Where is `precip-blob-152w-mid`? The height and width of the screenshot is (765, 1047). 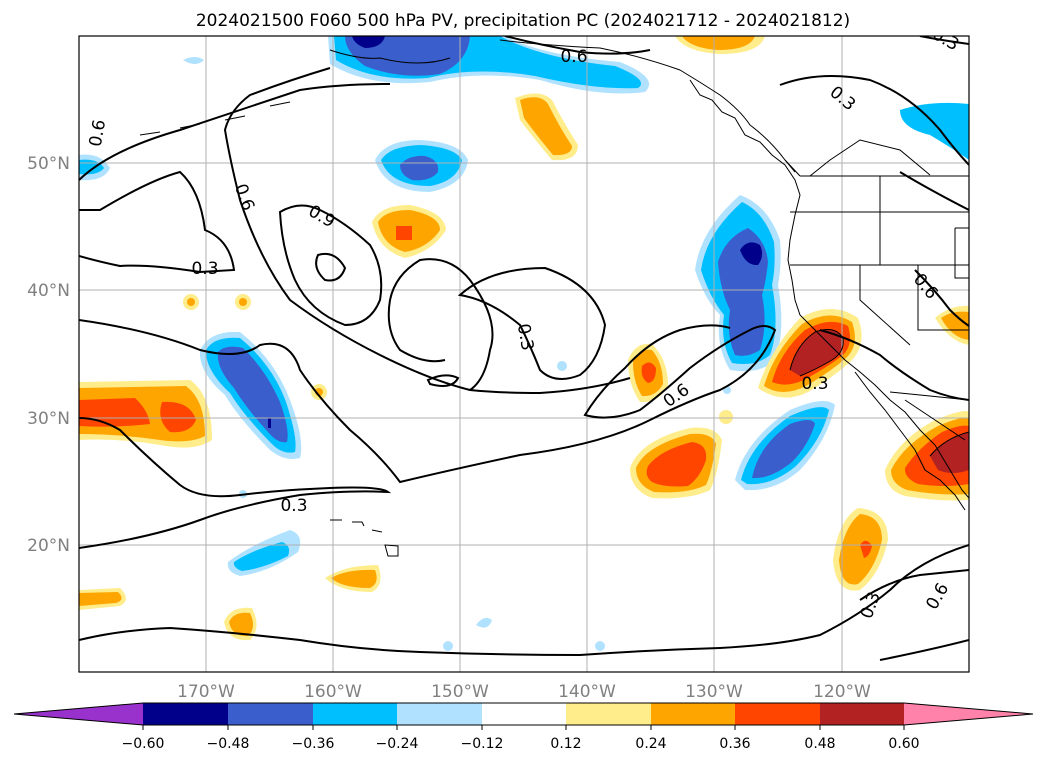 precip-blob-152w-mid is located at coordinates (546, 126).